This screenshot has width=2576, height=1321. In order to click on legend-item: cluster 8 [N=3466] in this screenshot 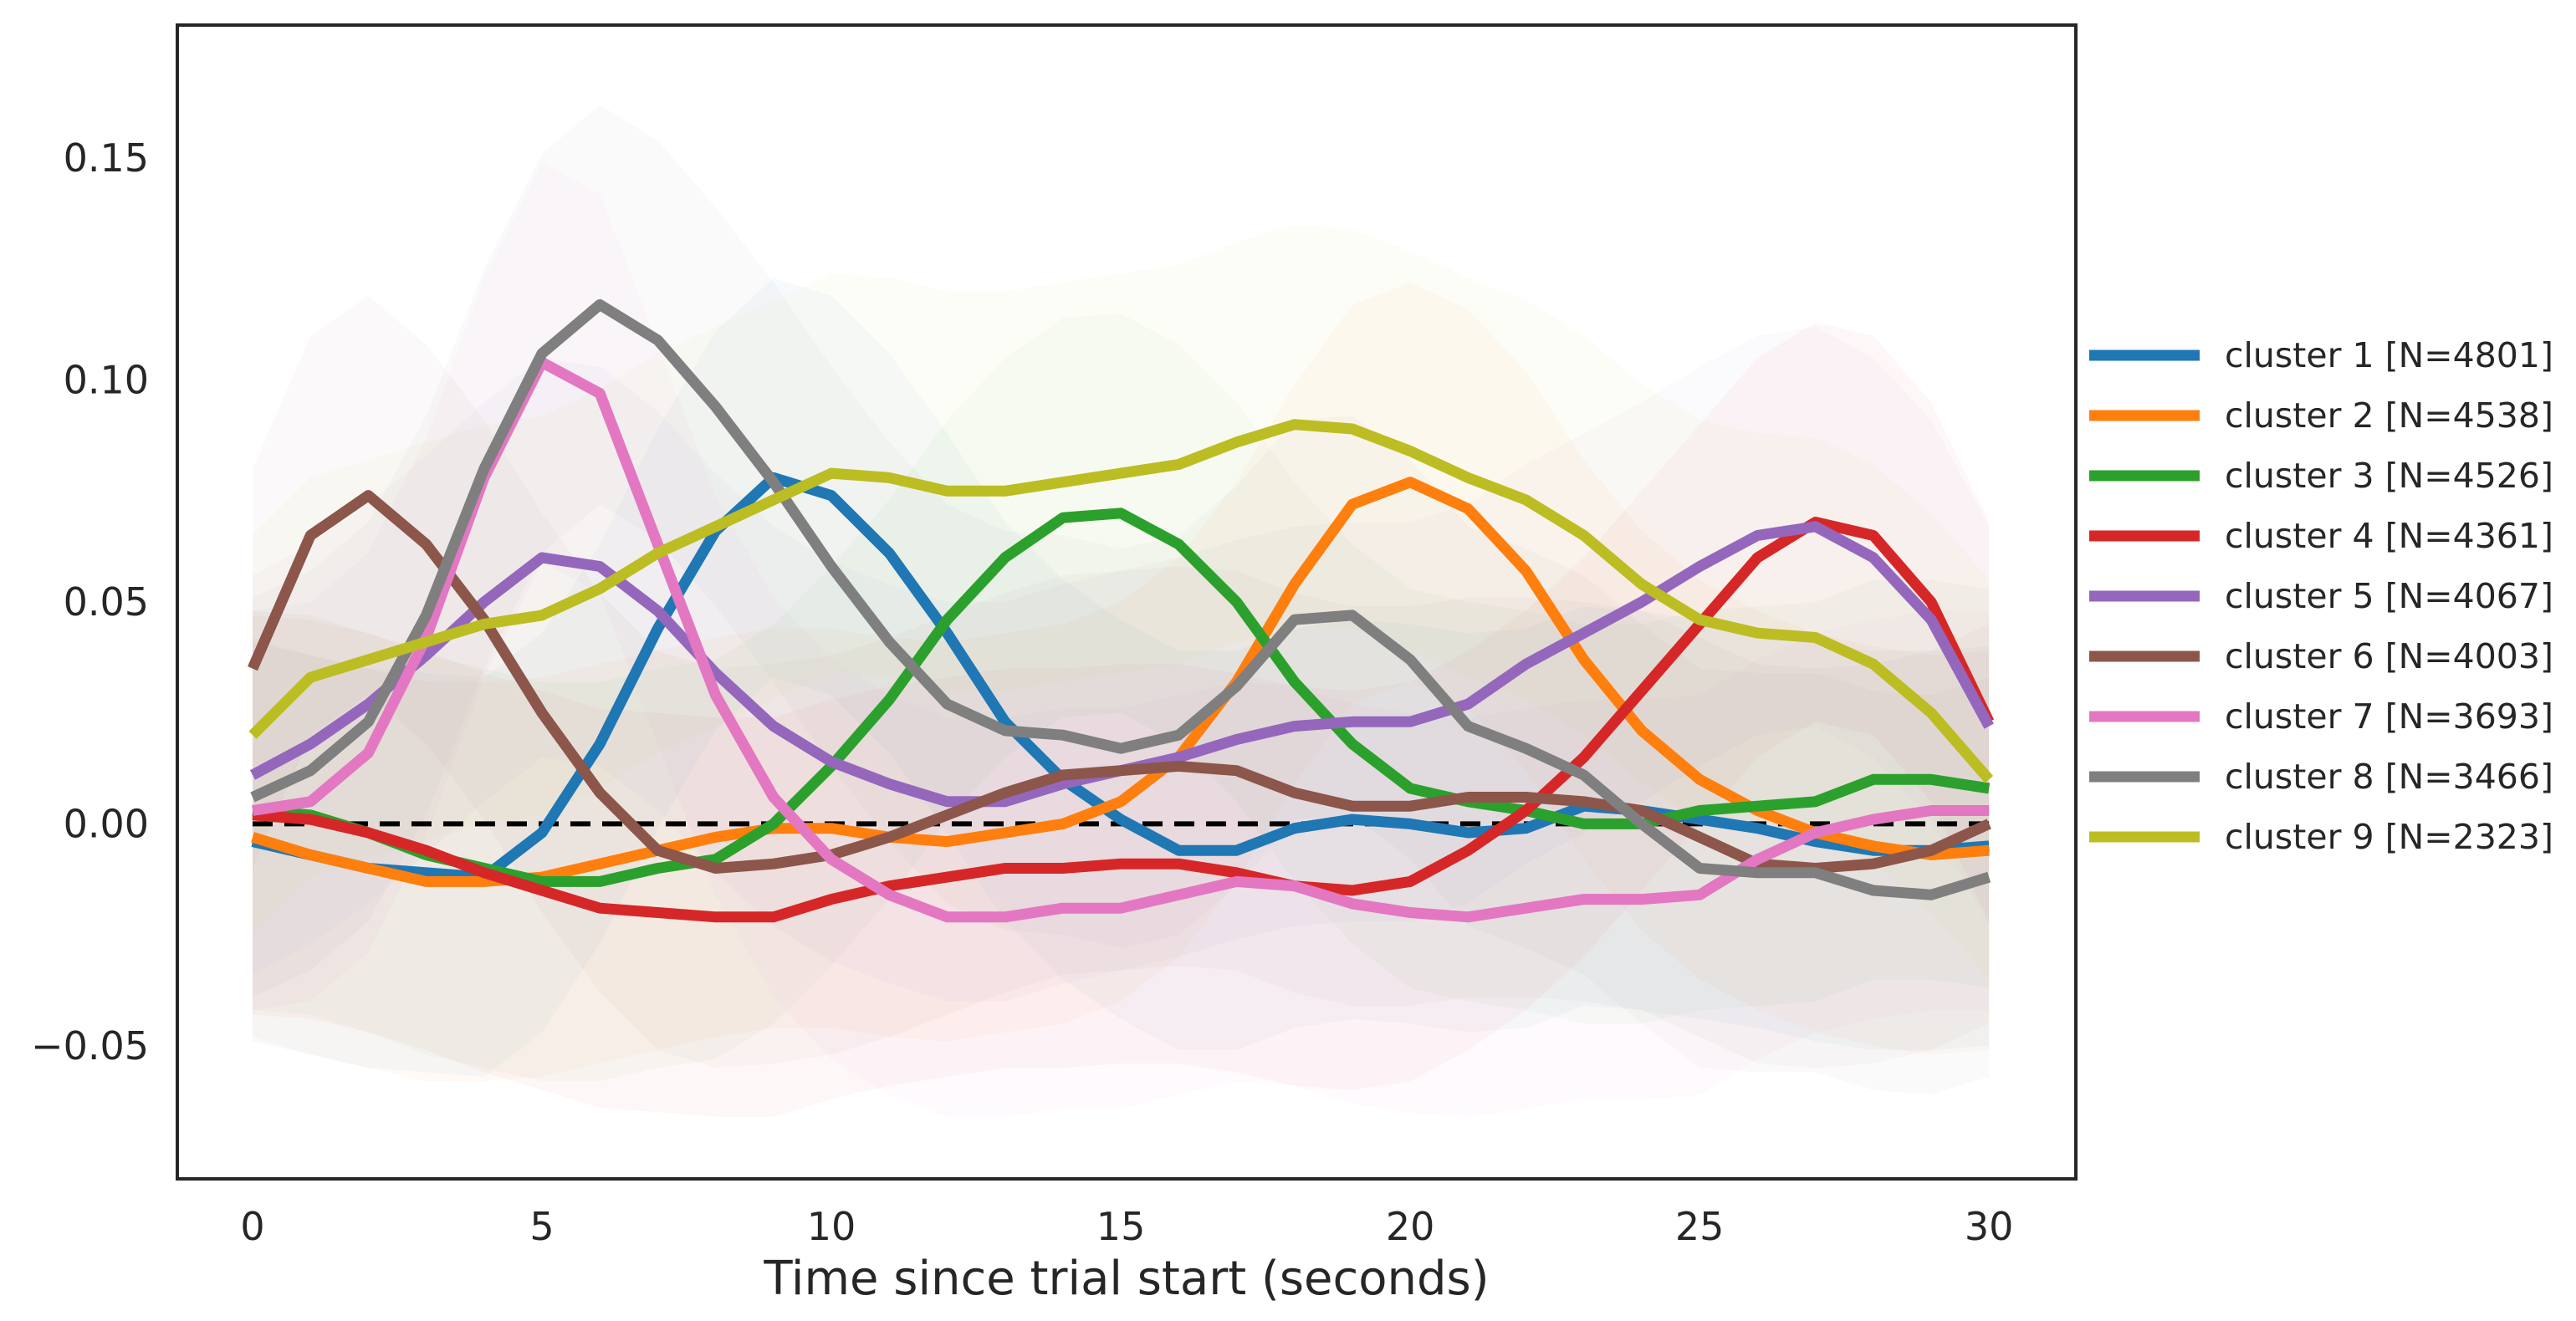, I will do `click(2321, 777)`.